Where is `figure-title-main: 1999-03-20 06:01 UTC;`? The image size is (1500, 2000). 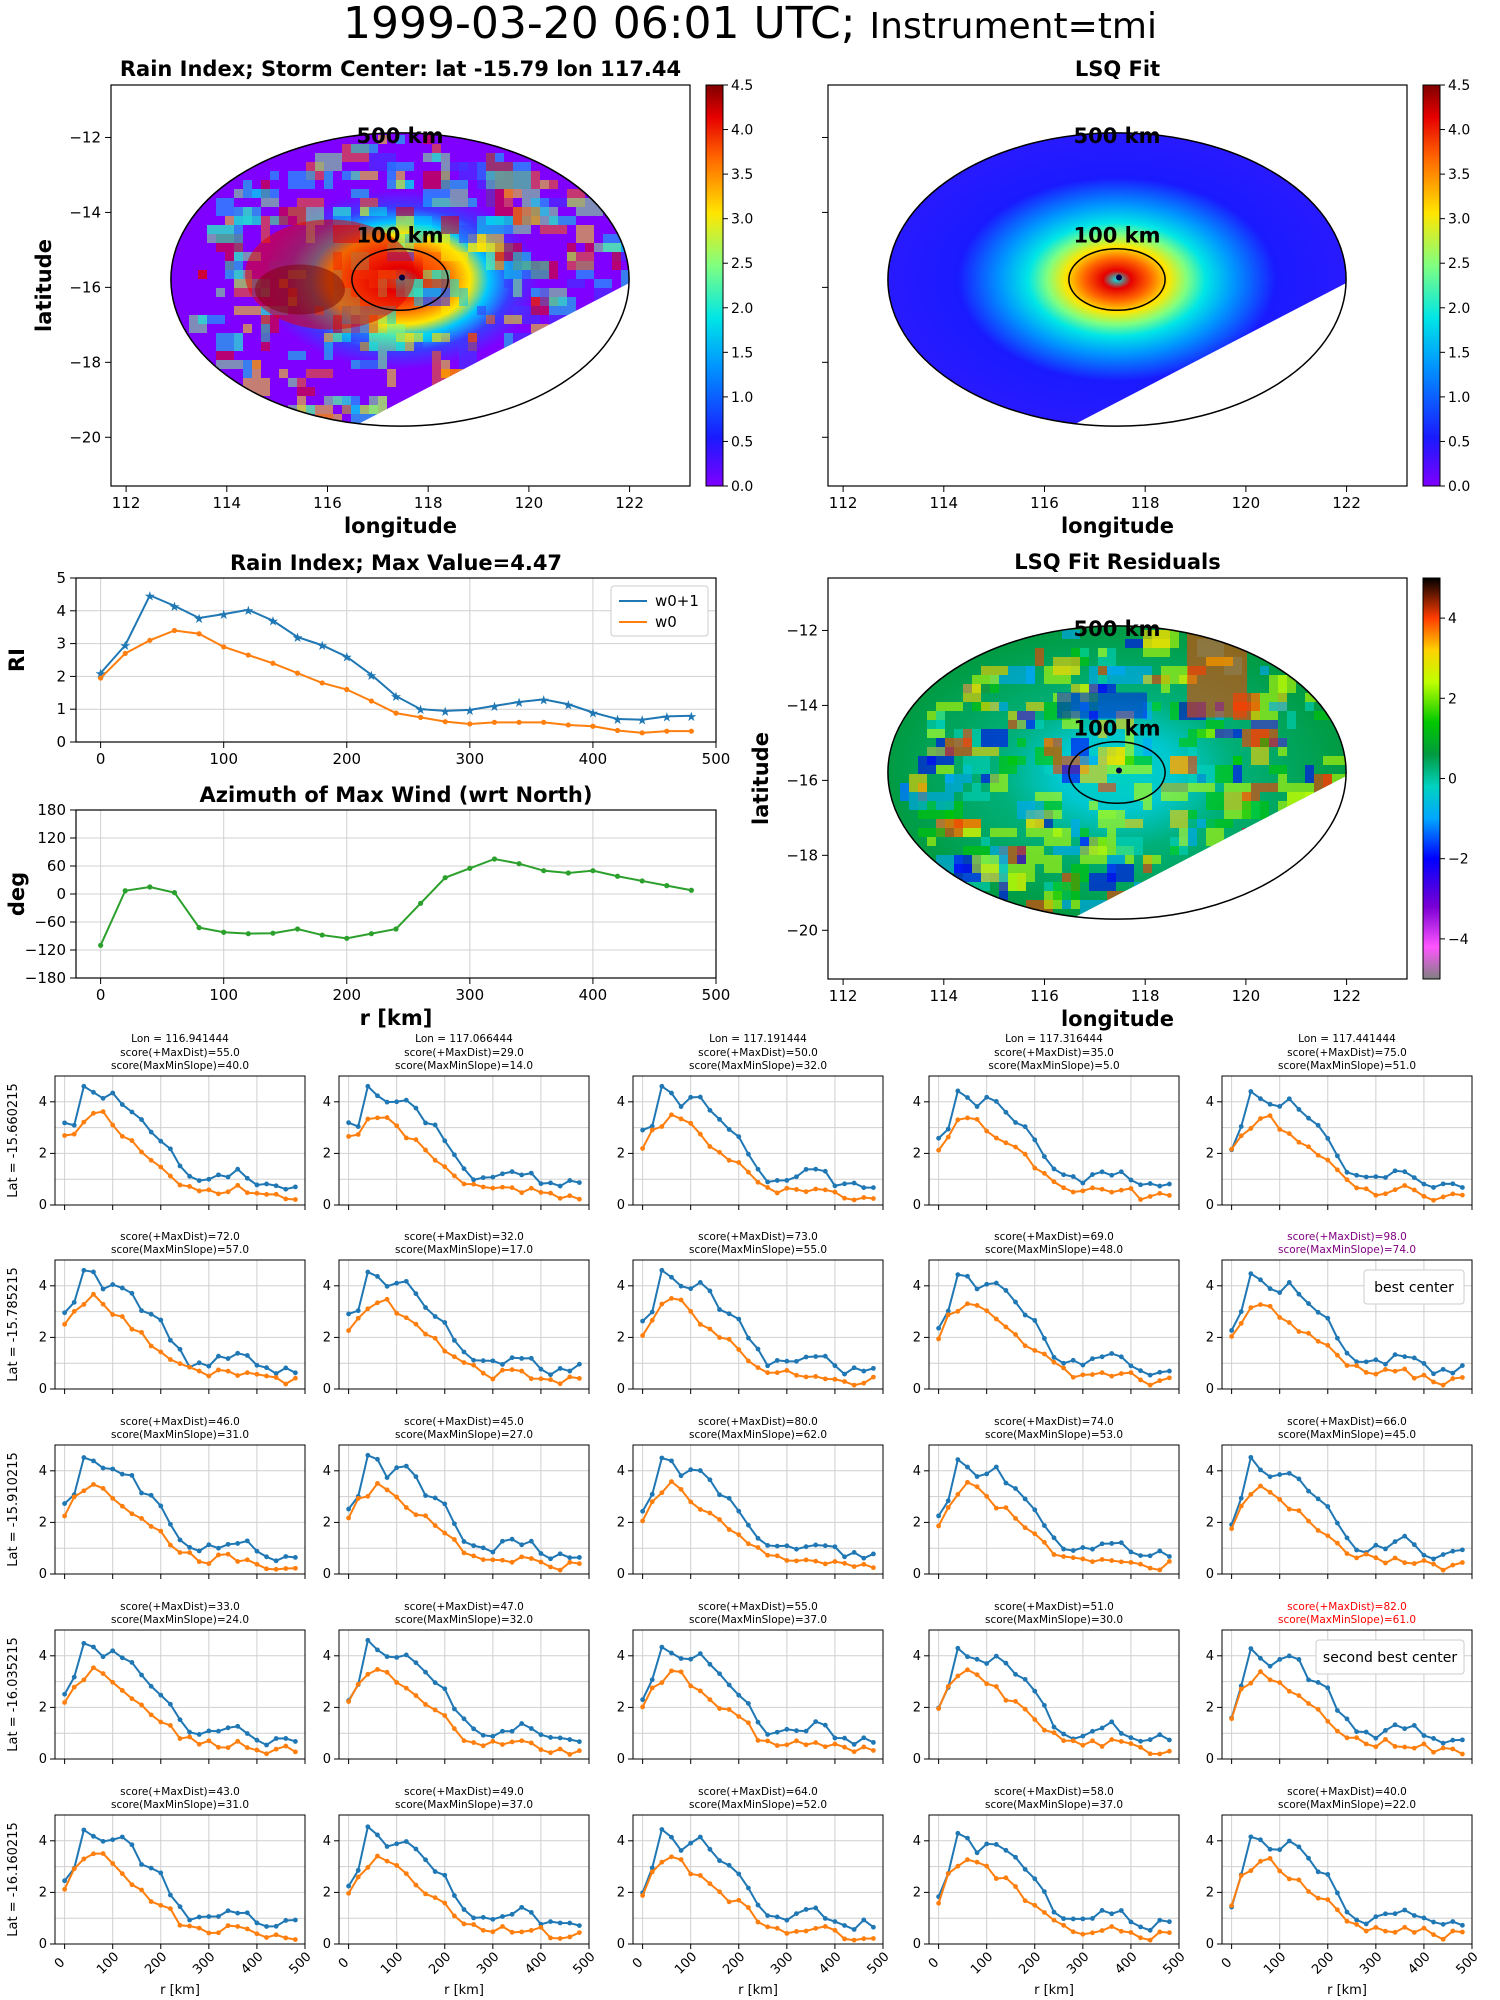
figure-title-main: 1999-03-20 06:01 UTC; is located at coordinates (599, 24).